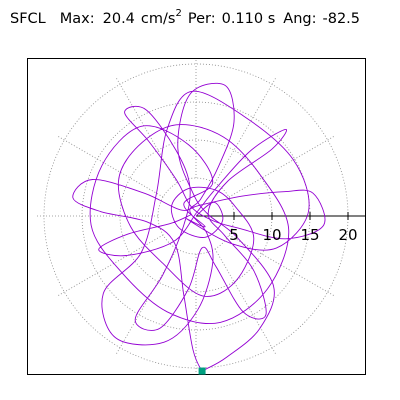 Image resolution: width=400 pixels, height=400 pixels. Describe the element at coordinates (178, 13) in the screenshot. I see `max-unit-exponent: 2` at that location.